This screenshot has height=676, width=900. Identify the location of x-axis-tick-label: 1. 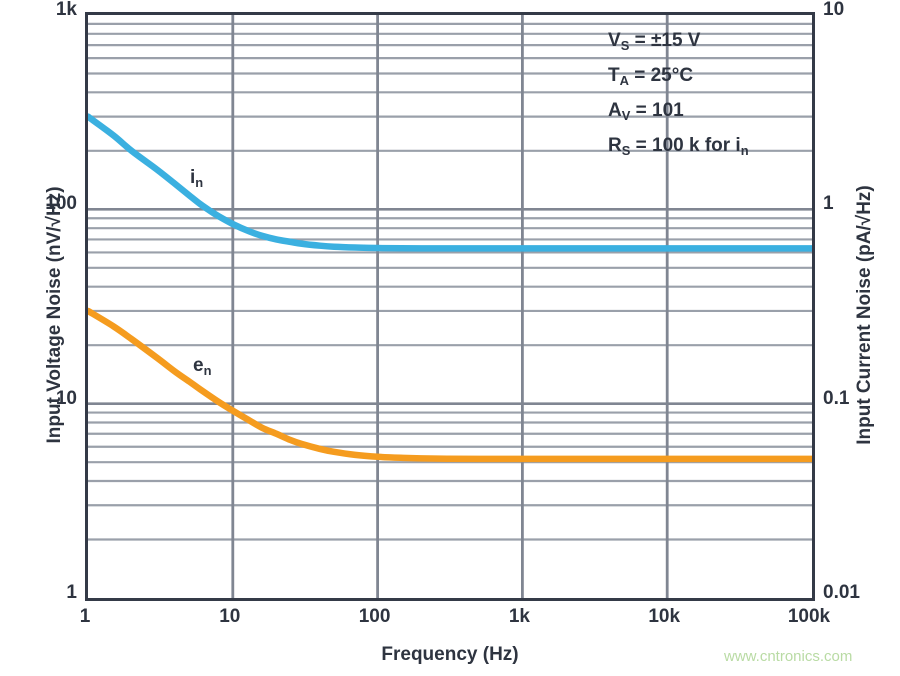
(85, 616).